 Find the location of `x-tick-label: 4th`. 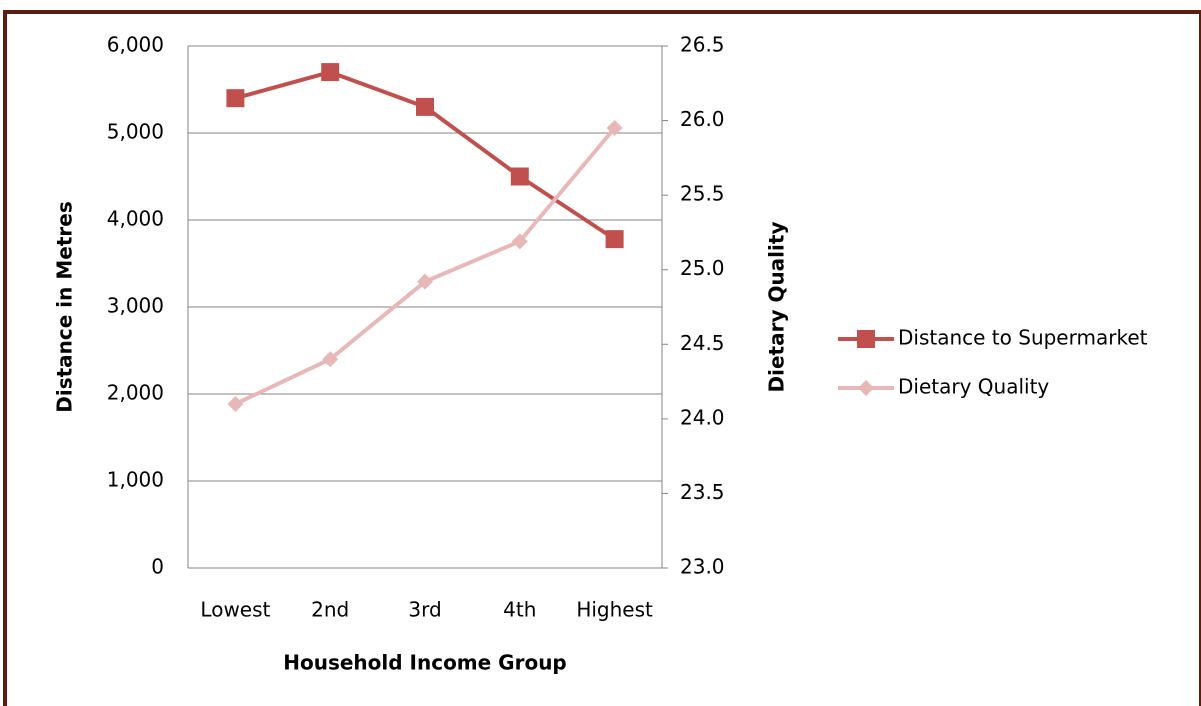

x-tick-label: 4th is located at coordinates (519, 610).